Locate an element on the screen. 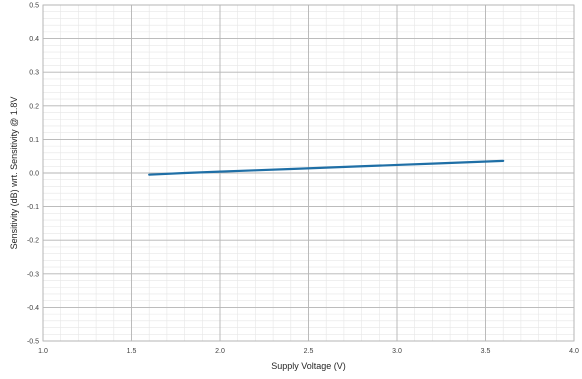 This screenshot has height=379, width=582. y-tick-label: -0.2 is located at coordinates (33, 241).